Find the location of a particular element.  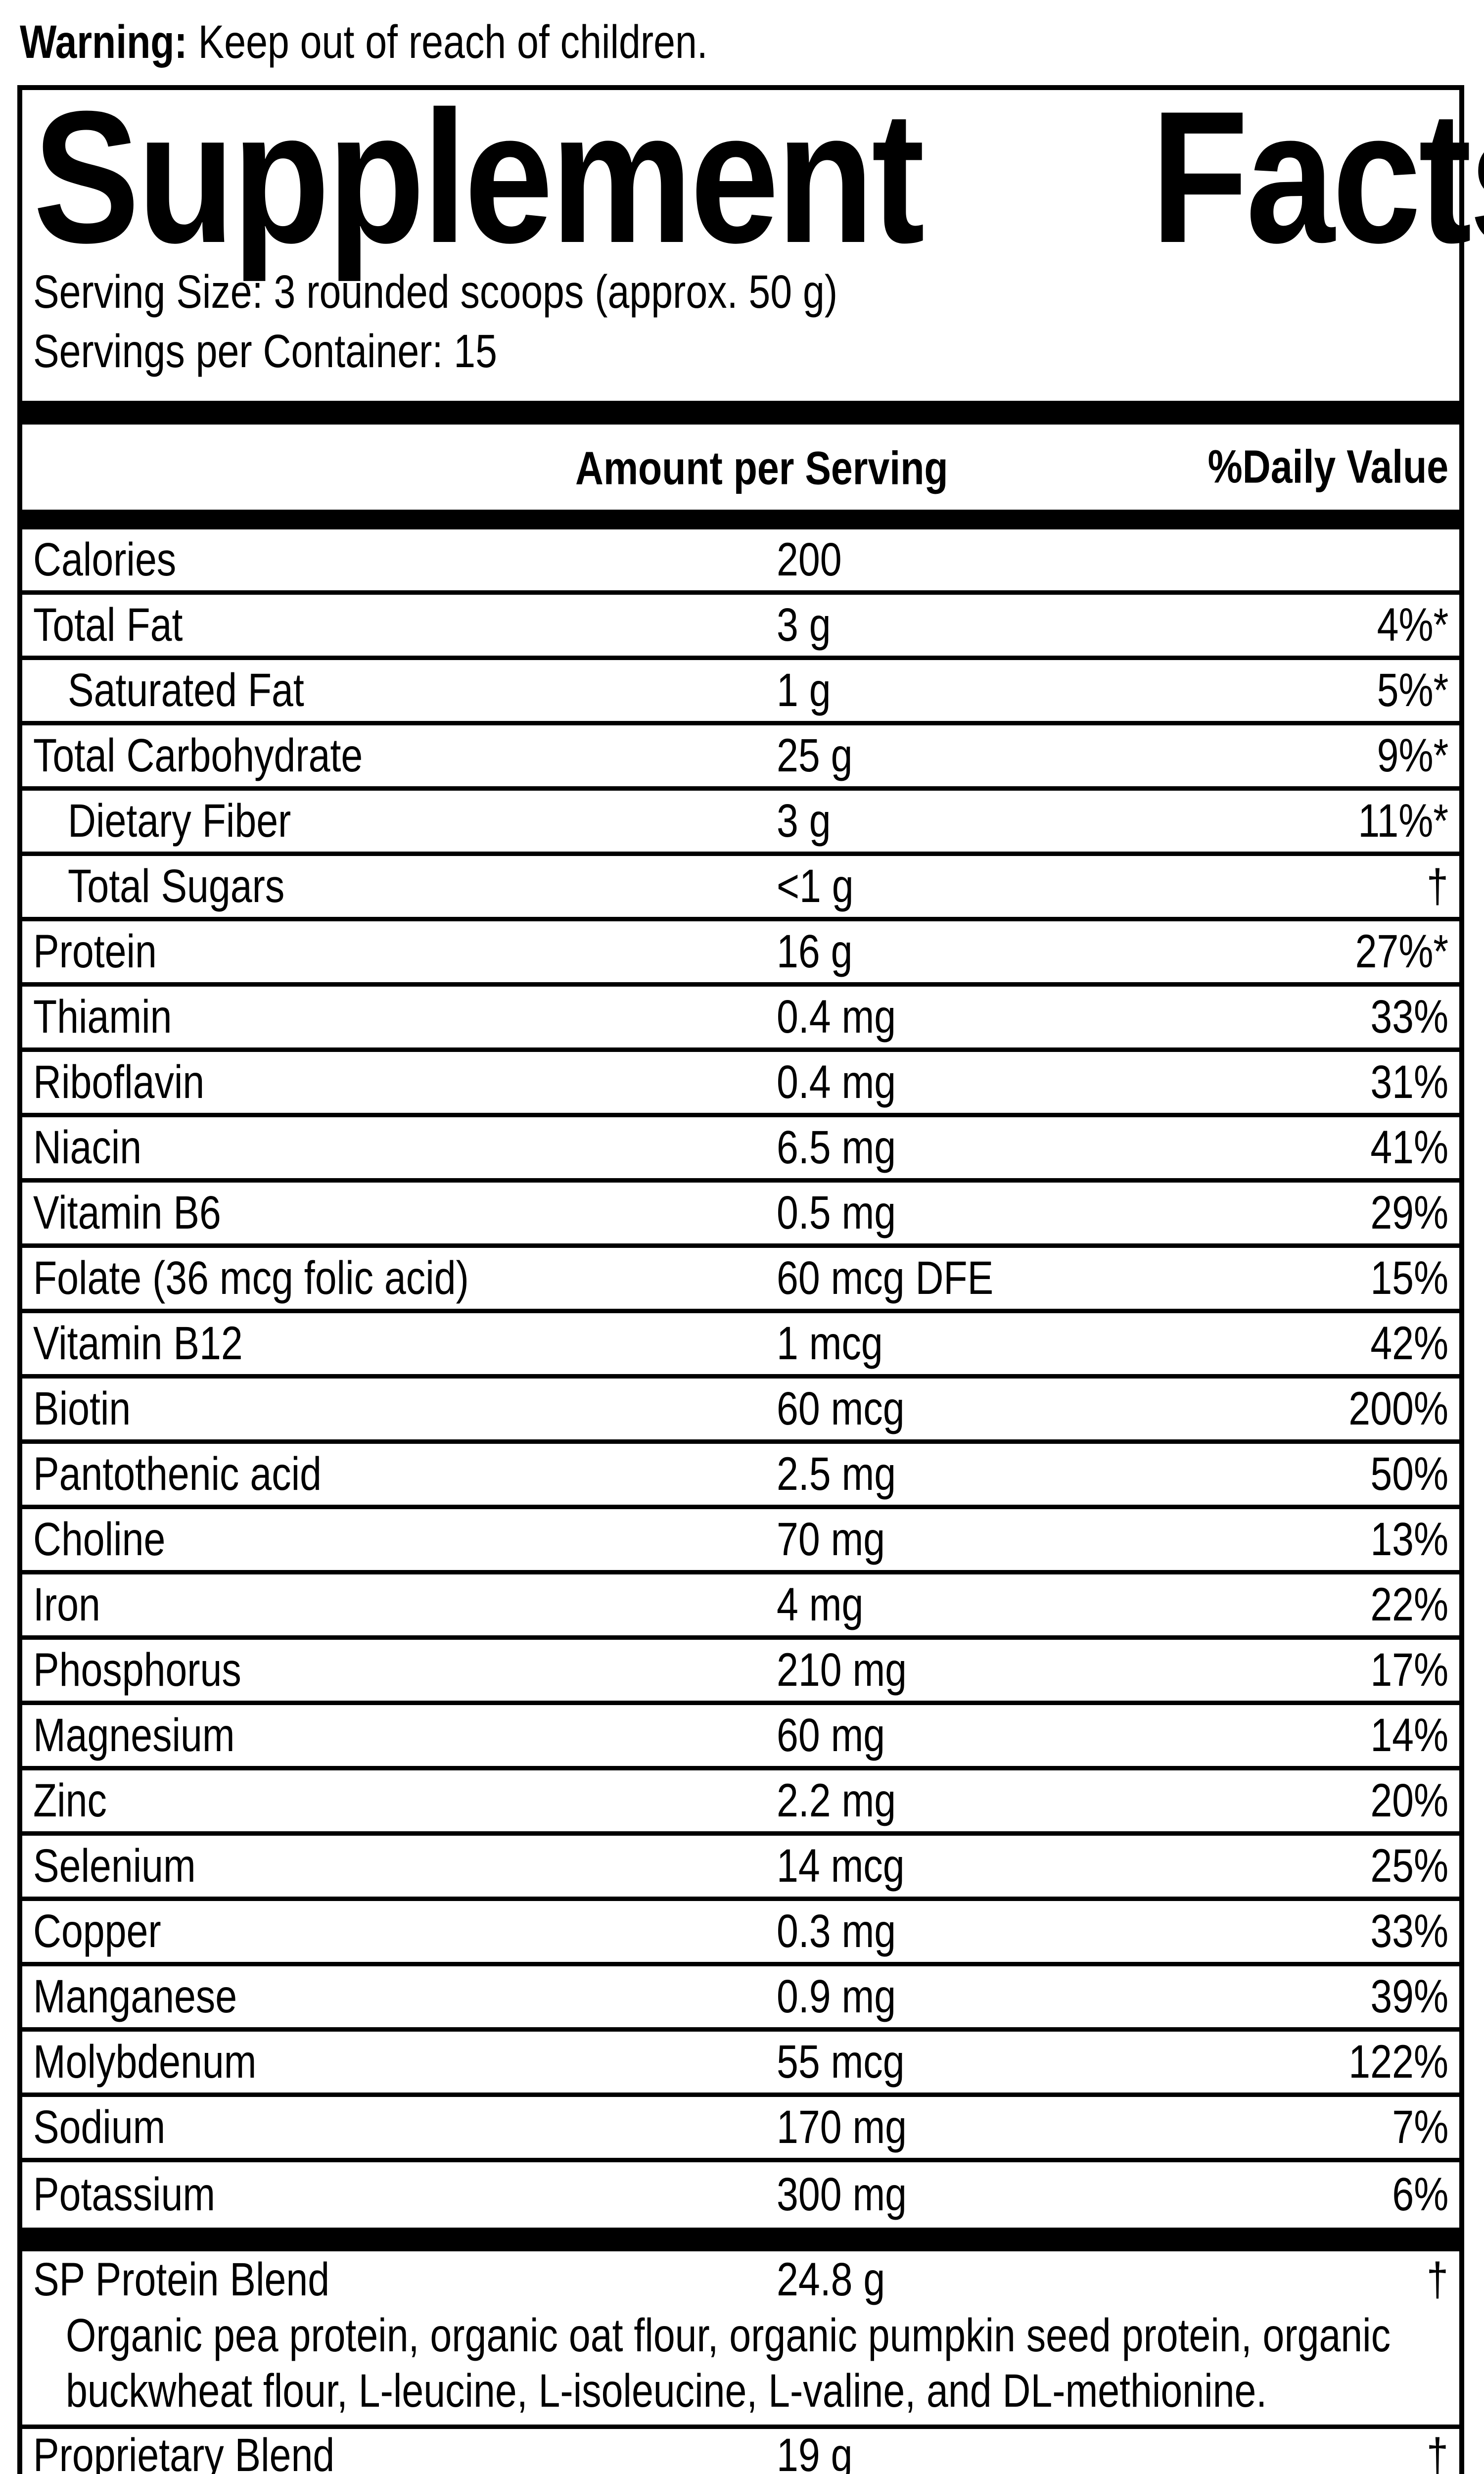

nutrient-amount: 200 is located at coordinates (809, 559).